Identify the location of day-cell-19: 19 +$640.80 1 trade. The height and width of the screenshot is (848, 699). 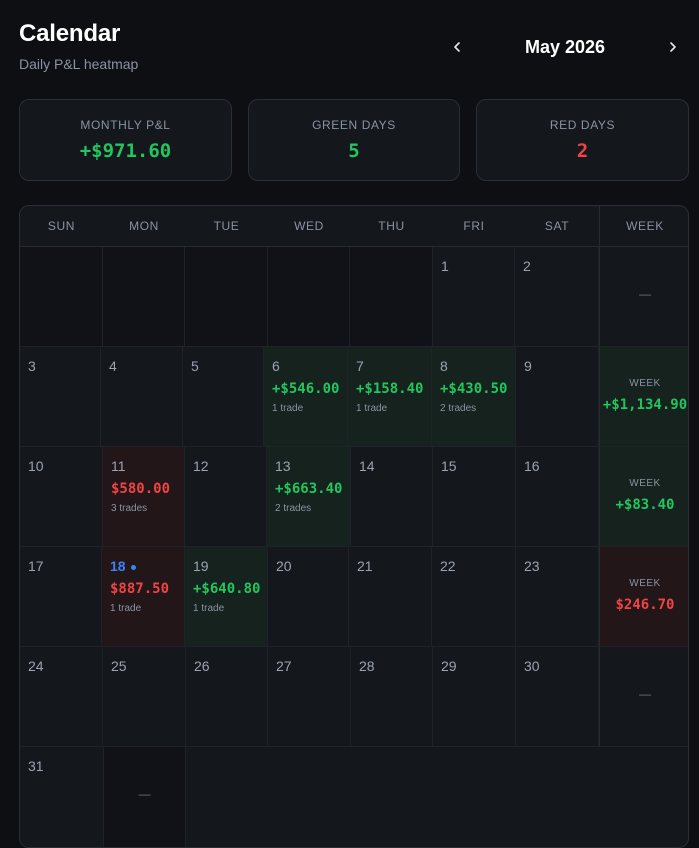
(226, 597).